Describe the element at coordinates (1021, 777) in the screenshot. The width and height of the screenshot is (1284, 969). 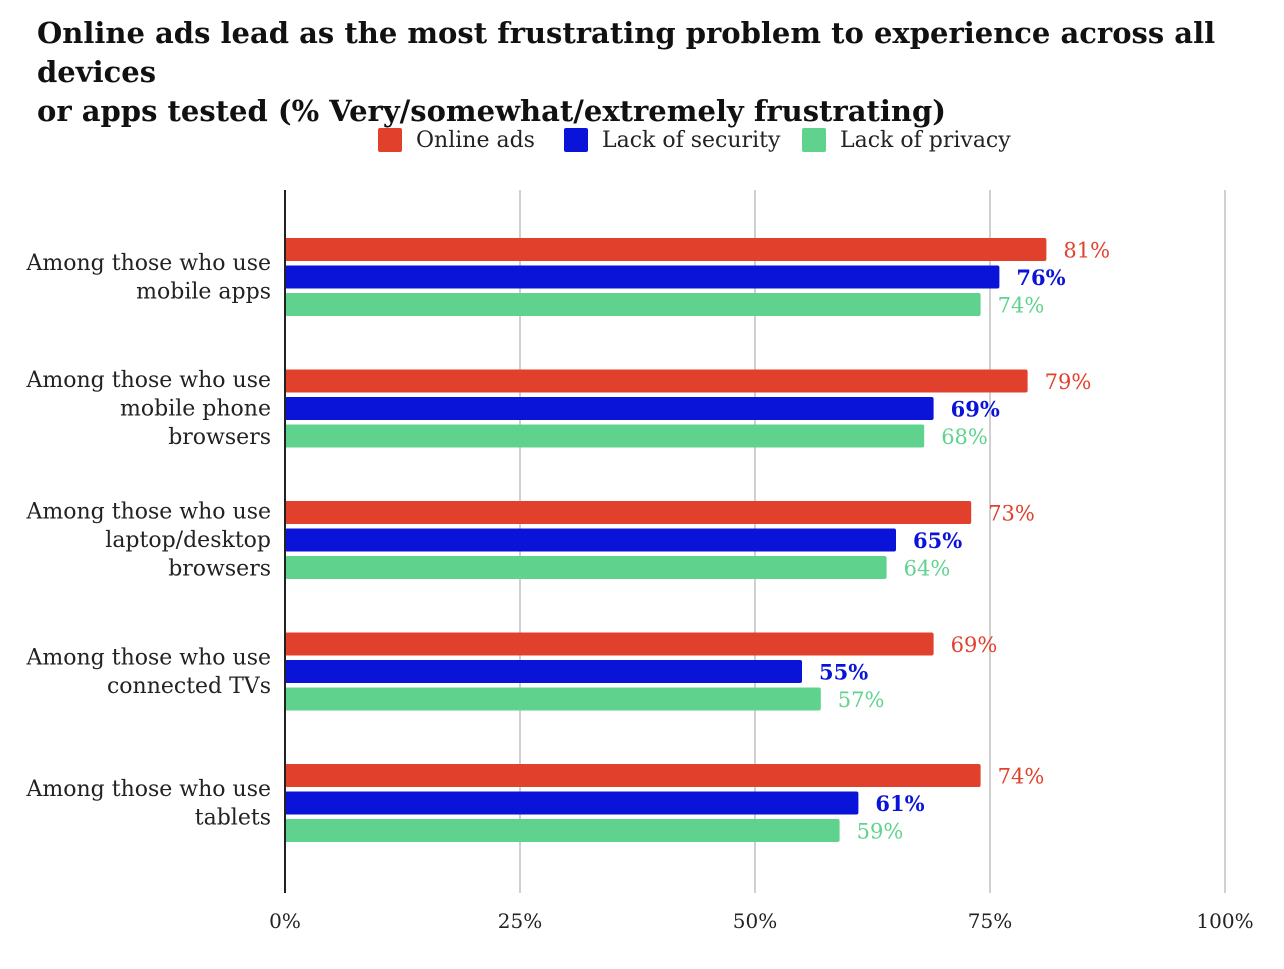
I see `data-label-online-ads-4: 74%` at that location.